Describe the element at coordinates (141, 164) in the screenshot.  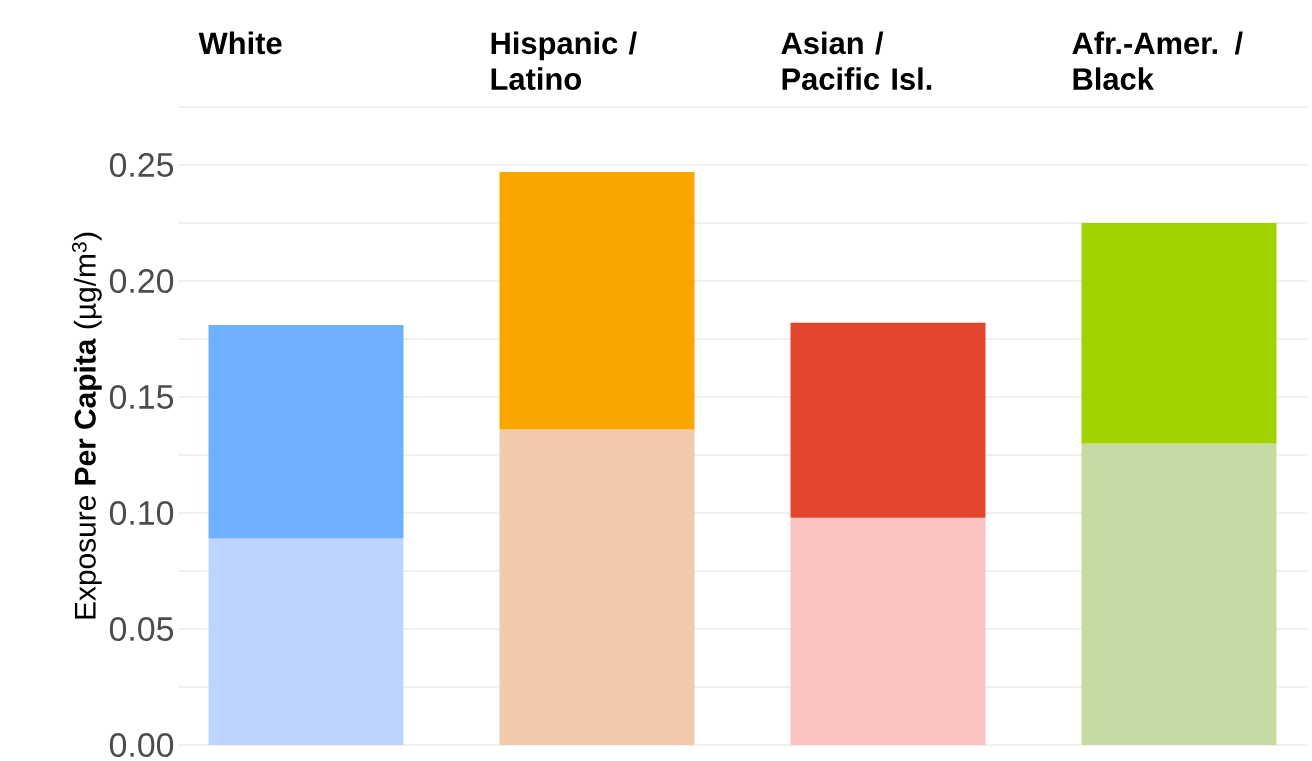
I see `y-tick-label: 0.25` at that location.